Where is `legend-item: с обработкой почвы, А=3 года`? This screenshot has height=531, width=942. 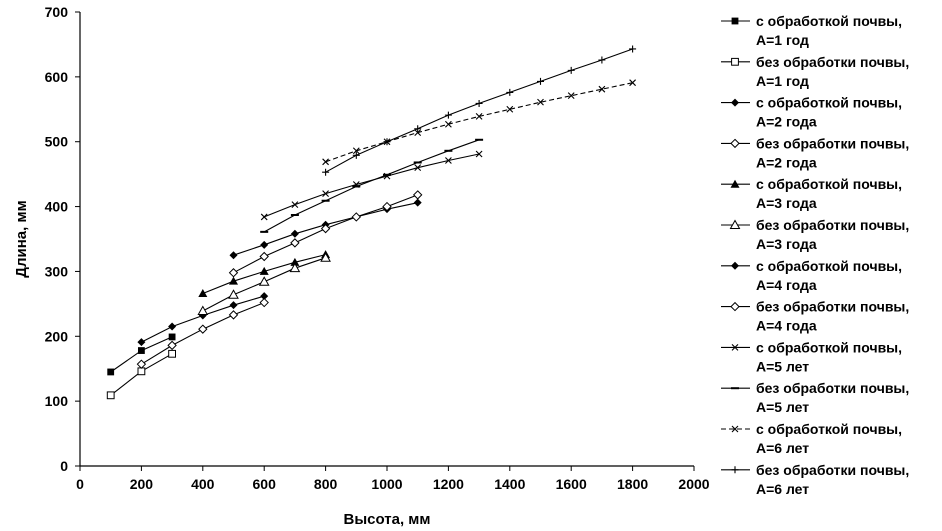 legend-item: с обработкой почвы, А=3 года is located at coordinates (811, 193).